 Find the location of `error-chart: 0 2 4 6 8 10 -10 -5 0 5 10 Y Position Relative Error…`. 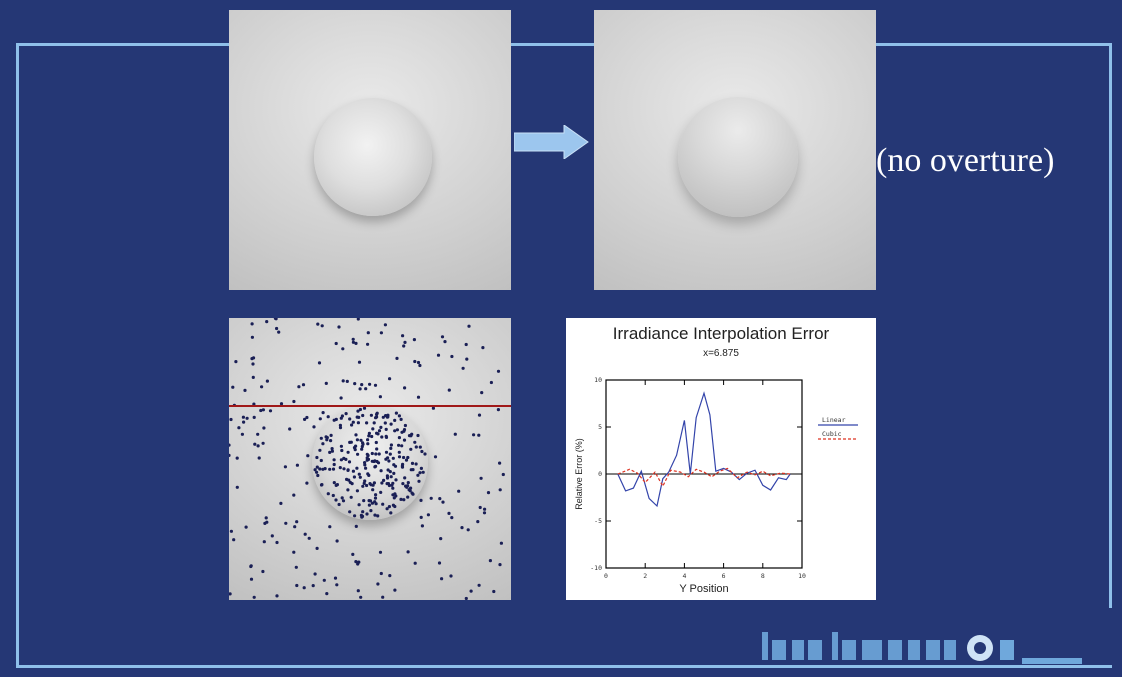

error-chart: 0 2 4 6 8 10 -10 -5 0 5 10 Y Position Relative Error… is located at coordinates (716, 485).